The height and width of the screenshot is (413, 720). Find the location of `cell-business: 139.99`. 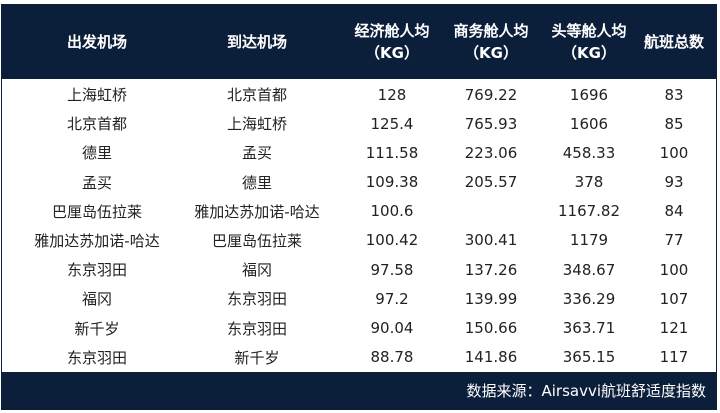

cell-business: 139.99 is located at coordinates (491, 298).